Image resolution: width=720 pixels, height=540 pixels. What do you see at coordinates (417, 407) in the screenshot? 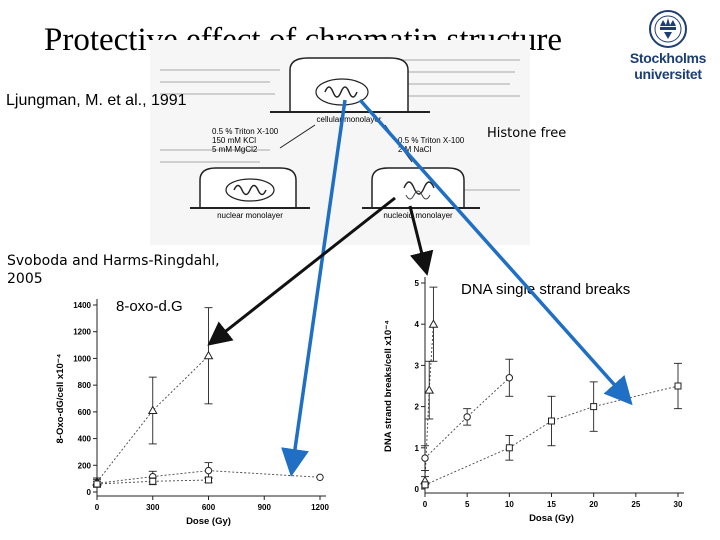
I see `chart2-y-tick-label: 2` at bounding box center [417, 407].